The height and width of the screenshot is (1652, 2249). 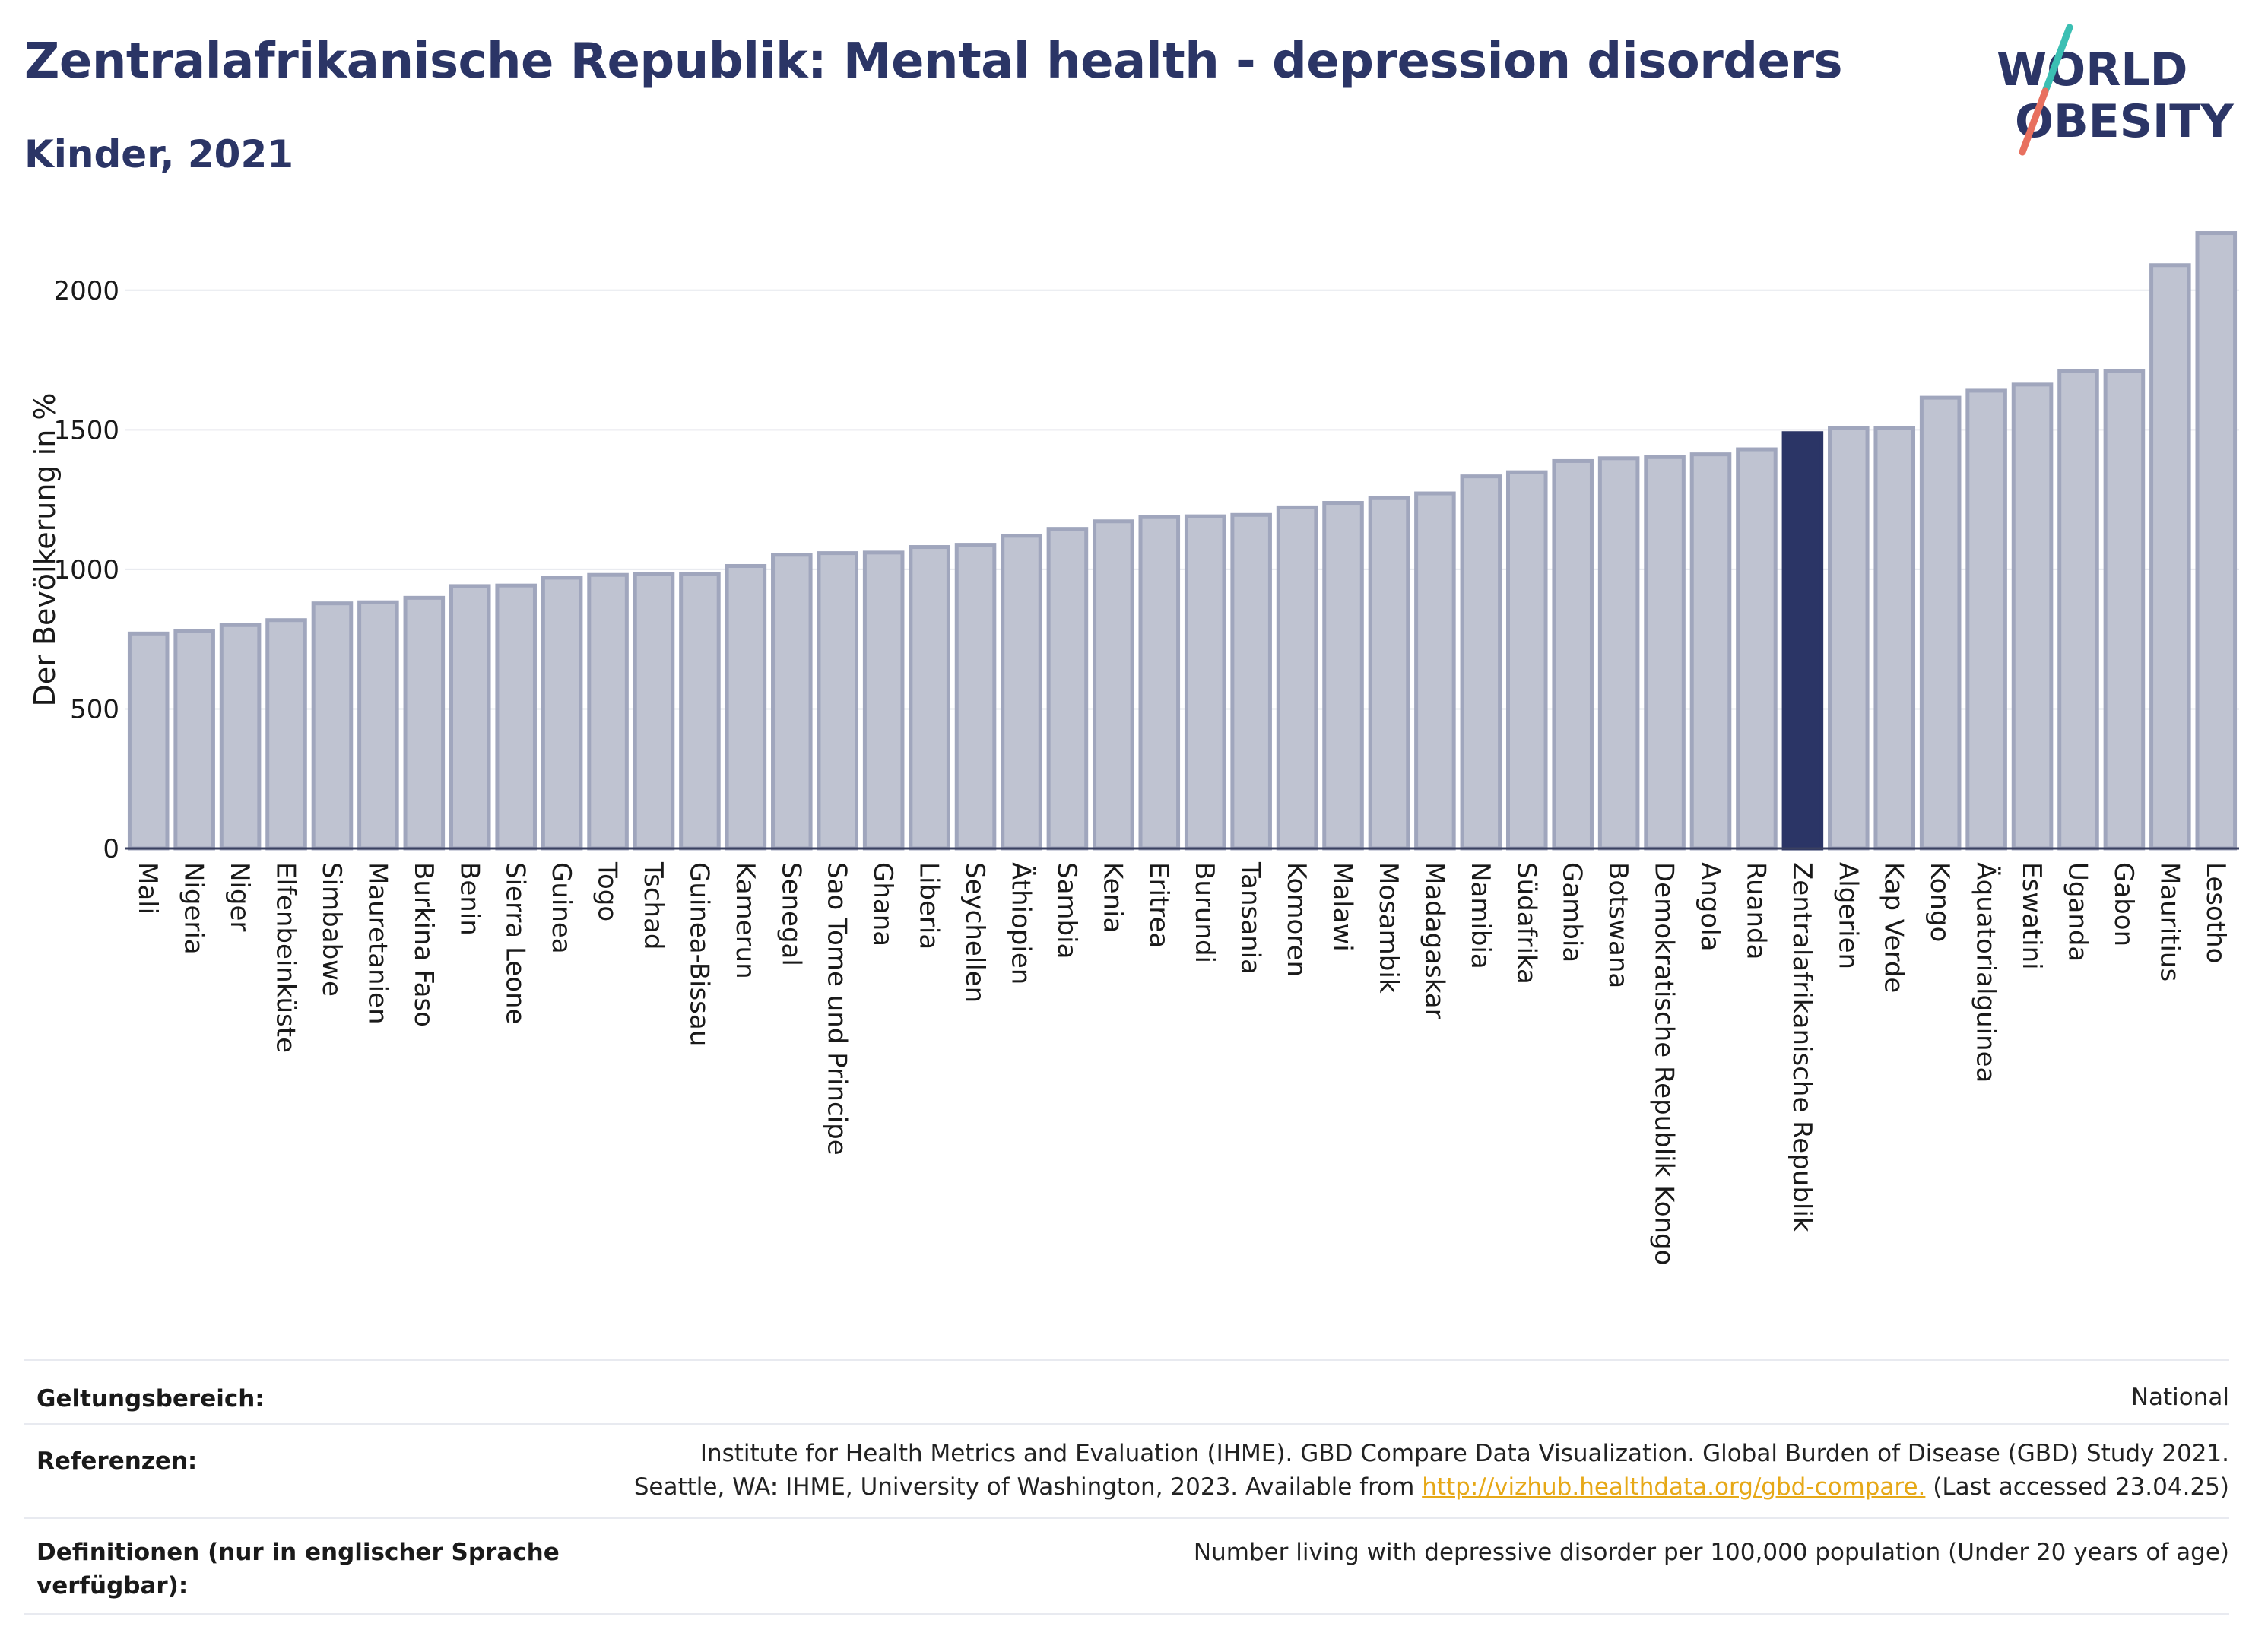 What do you see at coordinates (1112, 897) in the screenshot?
I see `x-tick-label: Kenia` at bounding box center [1112, 897].